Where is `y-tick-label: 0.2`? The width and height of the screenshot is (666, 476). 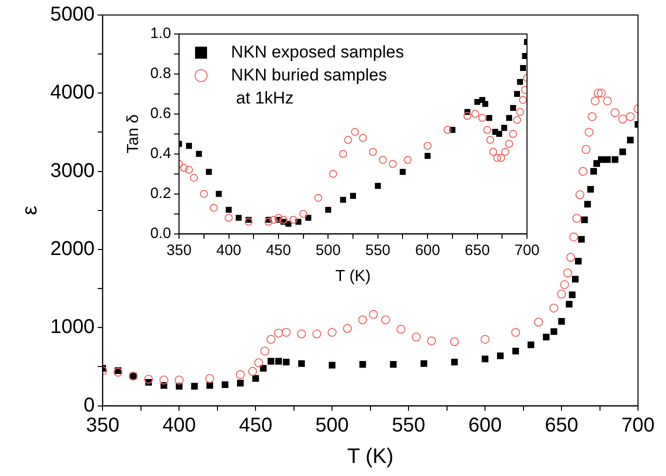 y-tick-label: 0.2 is located at coordinates (161, 193).